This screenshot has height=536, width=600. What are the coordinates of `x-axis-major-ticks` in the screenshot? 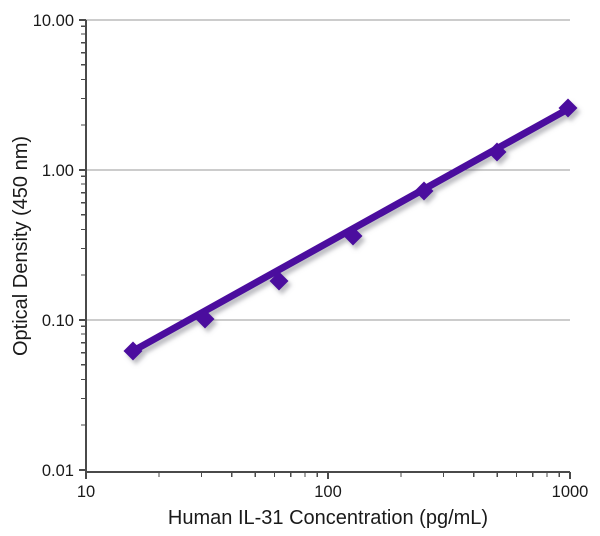 It's located at (328, 475).